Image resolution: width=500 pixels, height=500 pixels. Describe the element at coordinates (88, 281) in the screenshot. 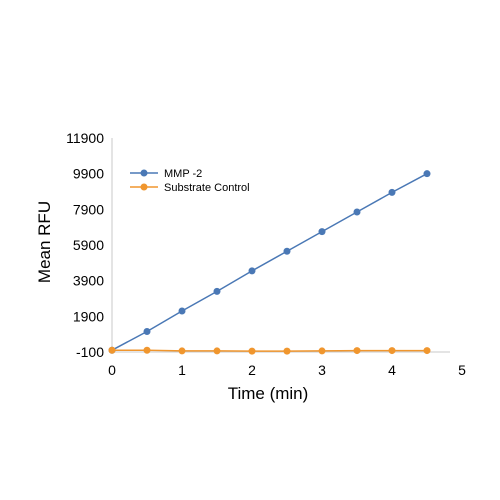

I see `y-tick-label: 3900` at that location.